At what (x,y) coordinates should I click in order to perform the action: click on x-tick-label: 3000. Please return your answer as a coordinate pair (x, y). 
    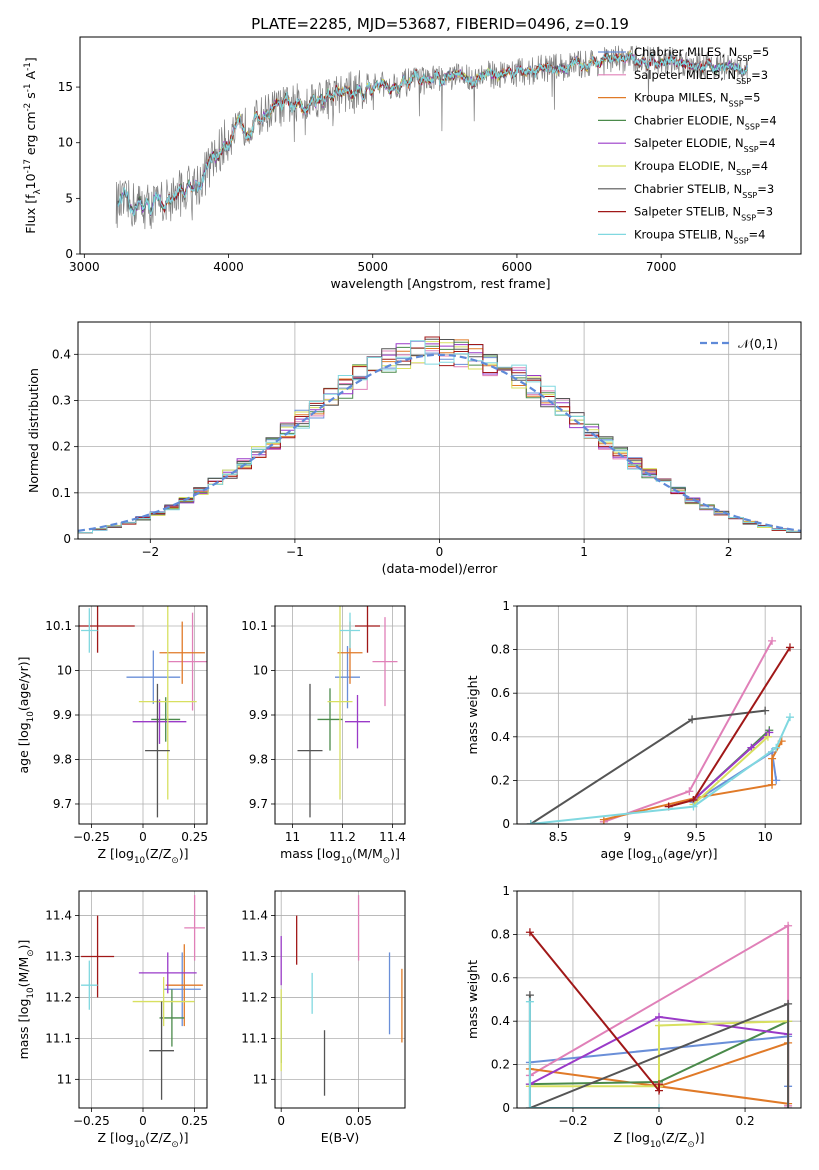
    Looking at the image, I should click on (84, 267).